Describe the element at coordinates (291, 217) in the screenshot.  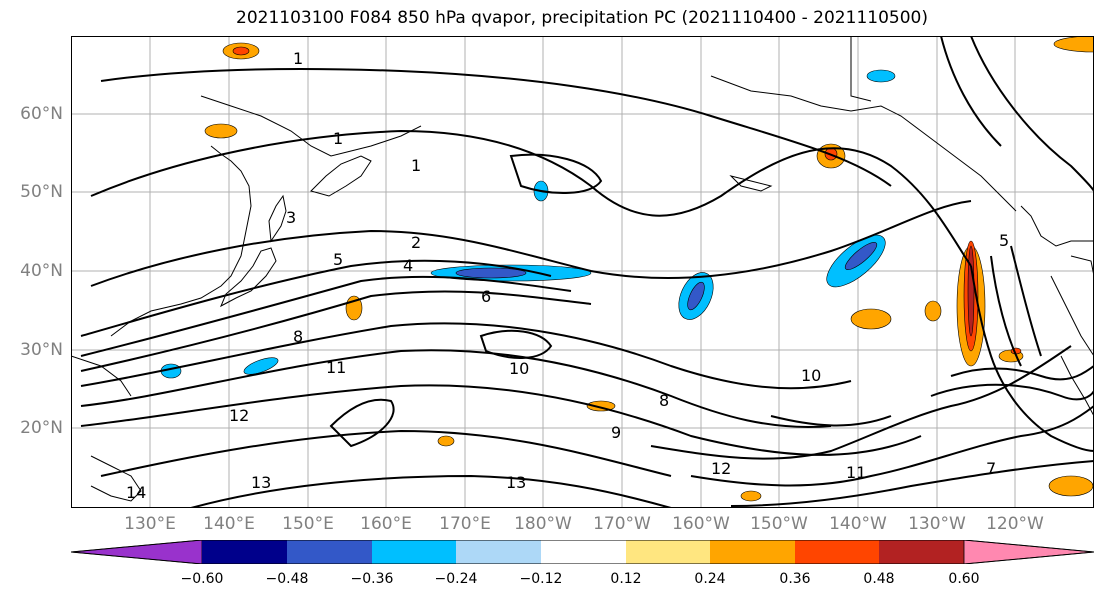
I see `contour-label: 3` at that location.